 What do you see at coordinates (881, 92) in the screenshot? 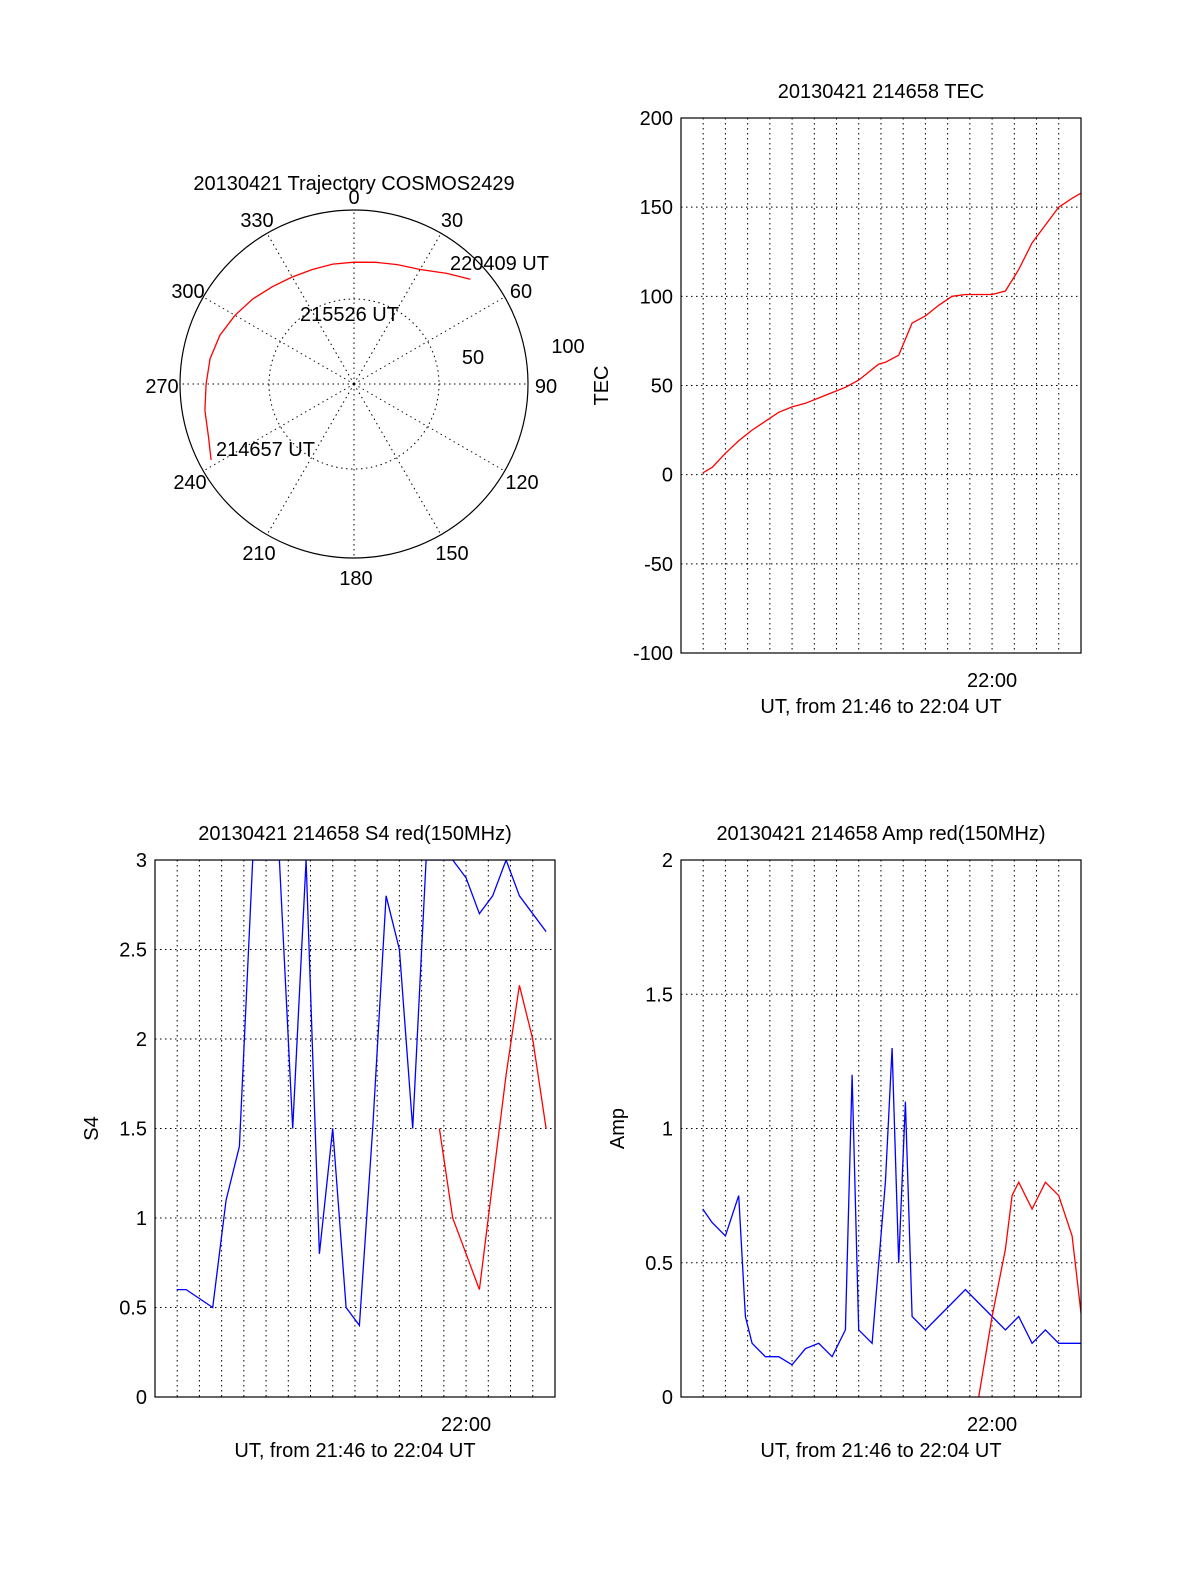
I see `tec-title: 20130421 214658 TEC` at bounding box center [881, 92].